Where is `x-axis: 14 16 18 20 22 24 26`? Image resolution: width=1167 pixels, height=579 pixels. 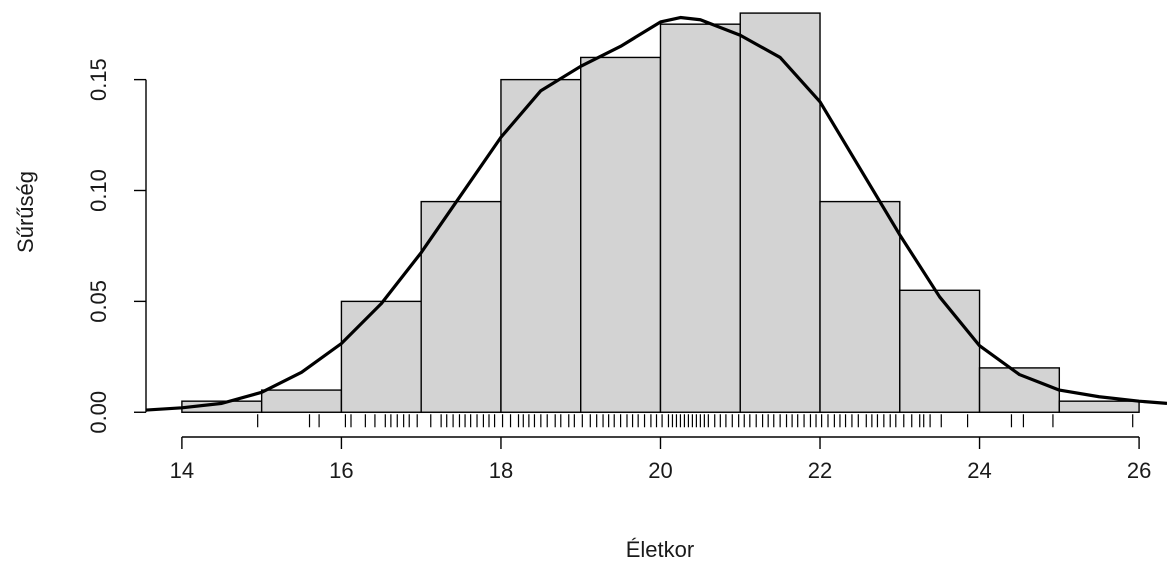 x-axis: 14 16 18 20 22 24 26 is located at coordinates (660, 459).